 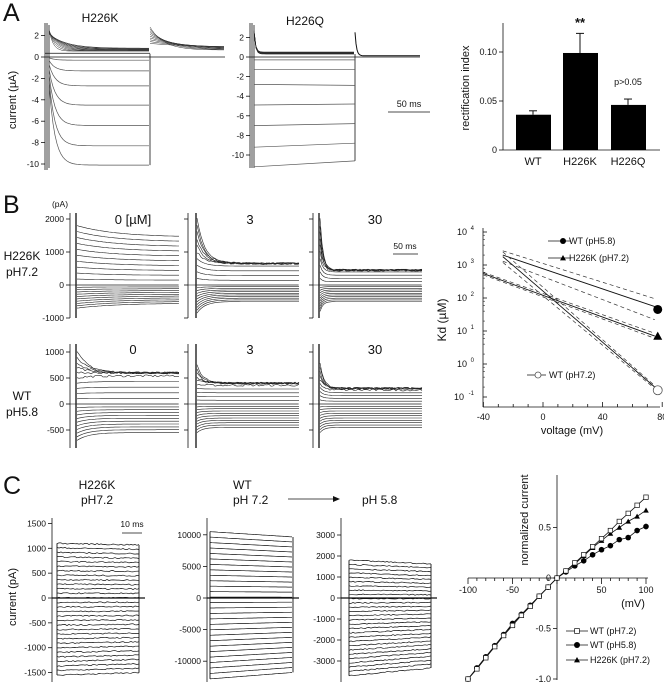 What do you see at coordinates (628, 162) in the screenshot?
I see `bar-category-label: H226Q` at bounding box center [628, 162].